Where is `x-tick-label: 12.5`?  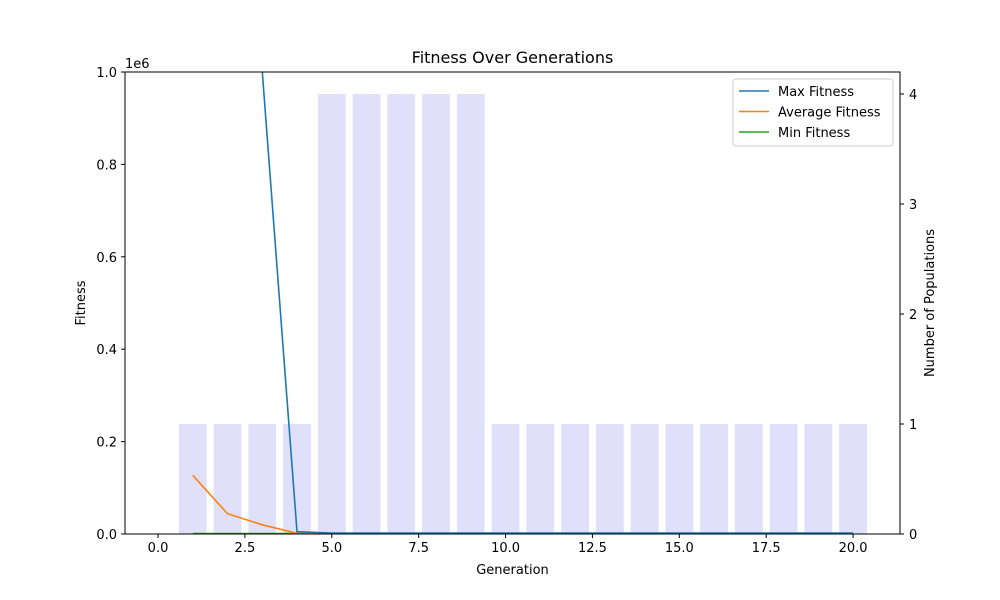 x-tick-label: 12.5 is located at coordinates (592, 548).